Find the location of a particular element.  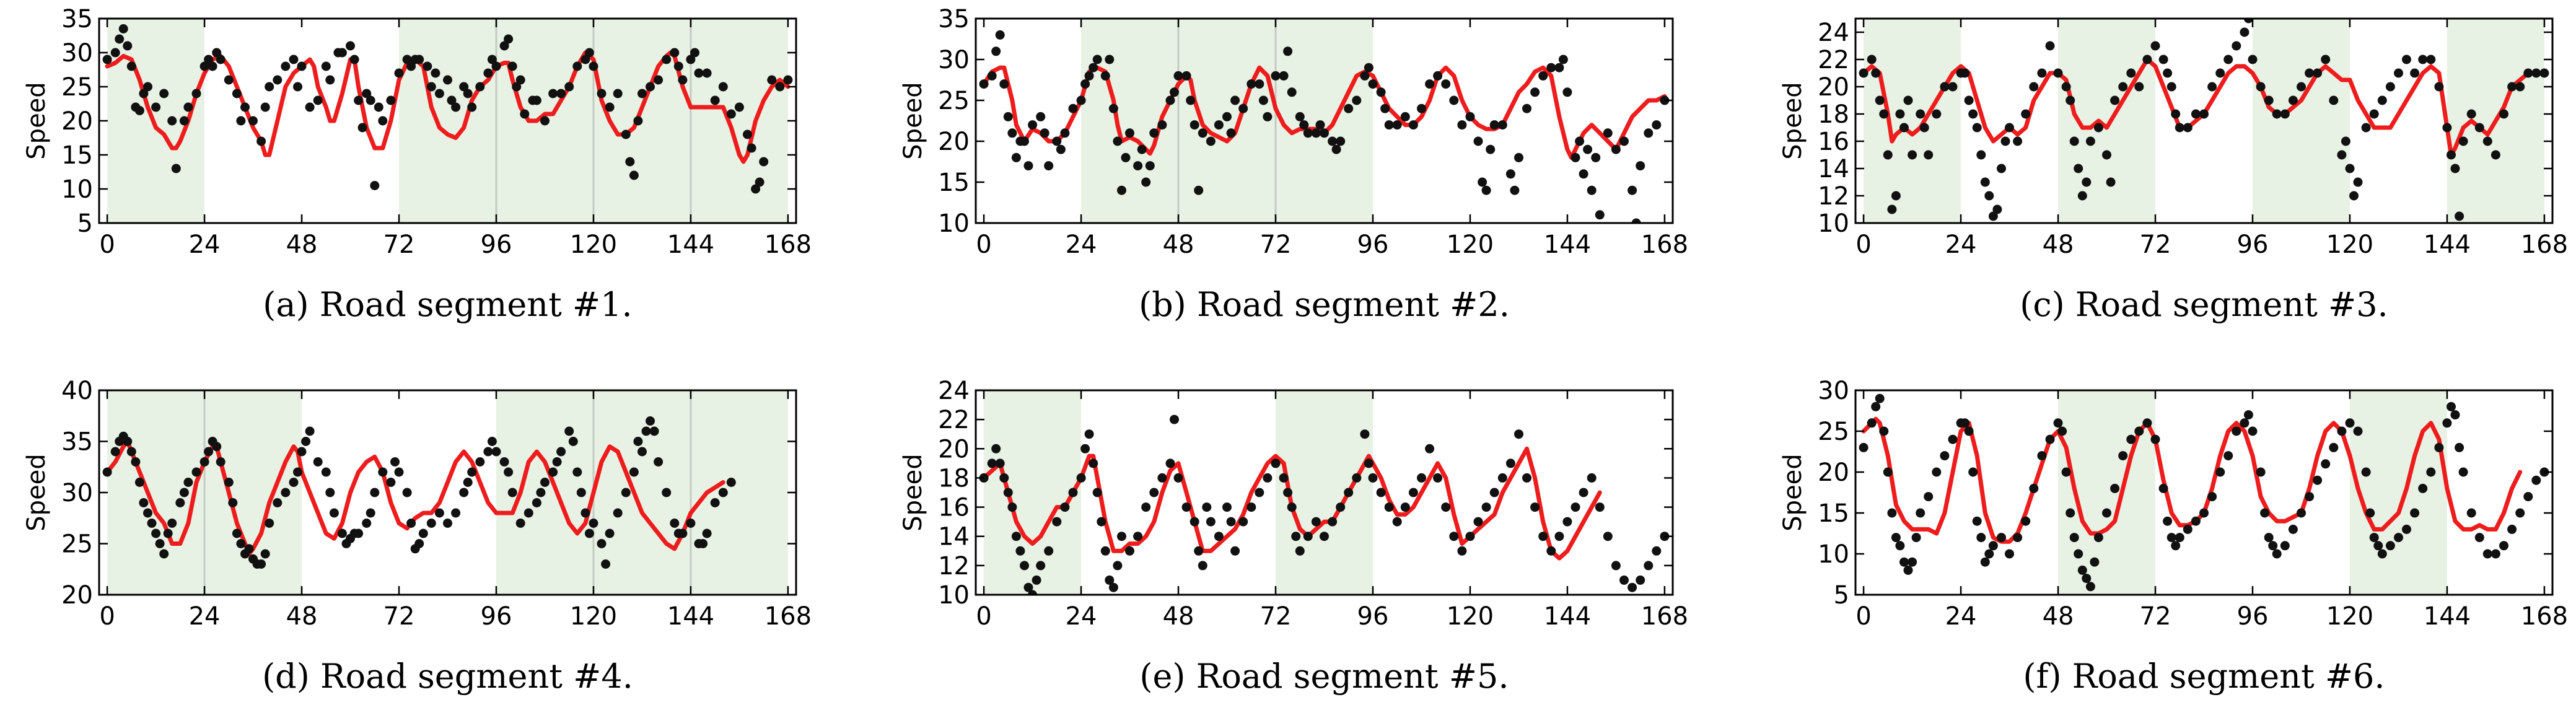

y-tick-label: 18 is located at coordinates (954, 478).